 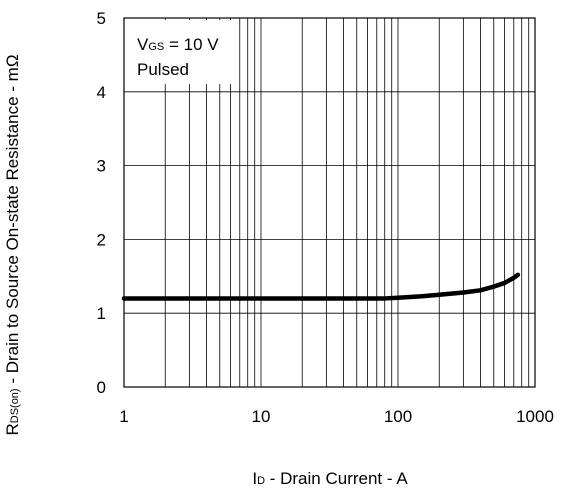 I want to click on annotation-line-2: Pulsed, so click(x=163, y=69).